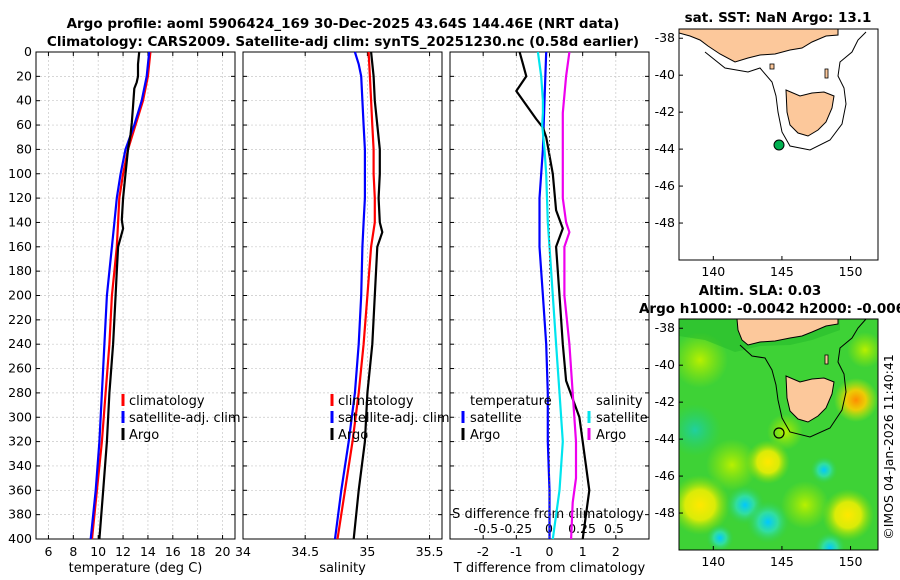 This screenshot has width=900, height=580. What do you see at coordinates (511, 401) in the screenshot?
I see `legend-temperature-header: temperature` at bounding box center [511, 401].